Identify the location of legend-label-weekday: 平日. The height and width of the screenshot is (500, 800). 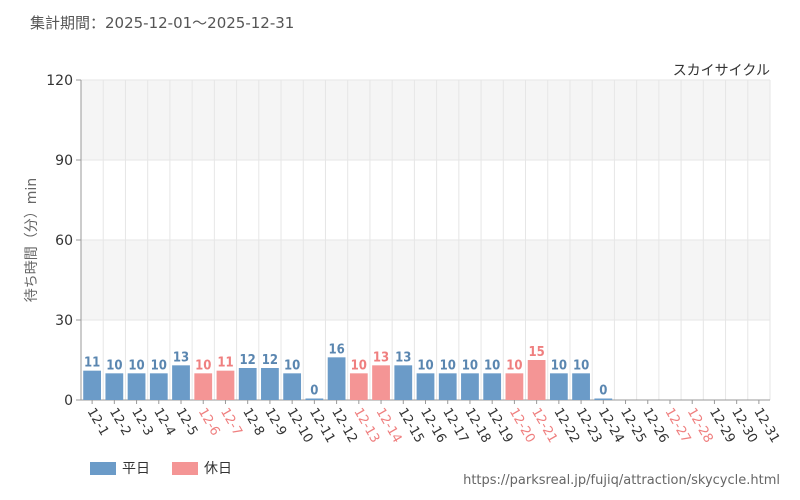
(136, 469).